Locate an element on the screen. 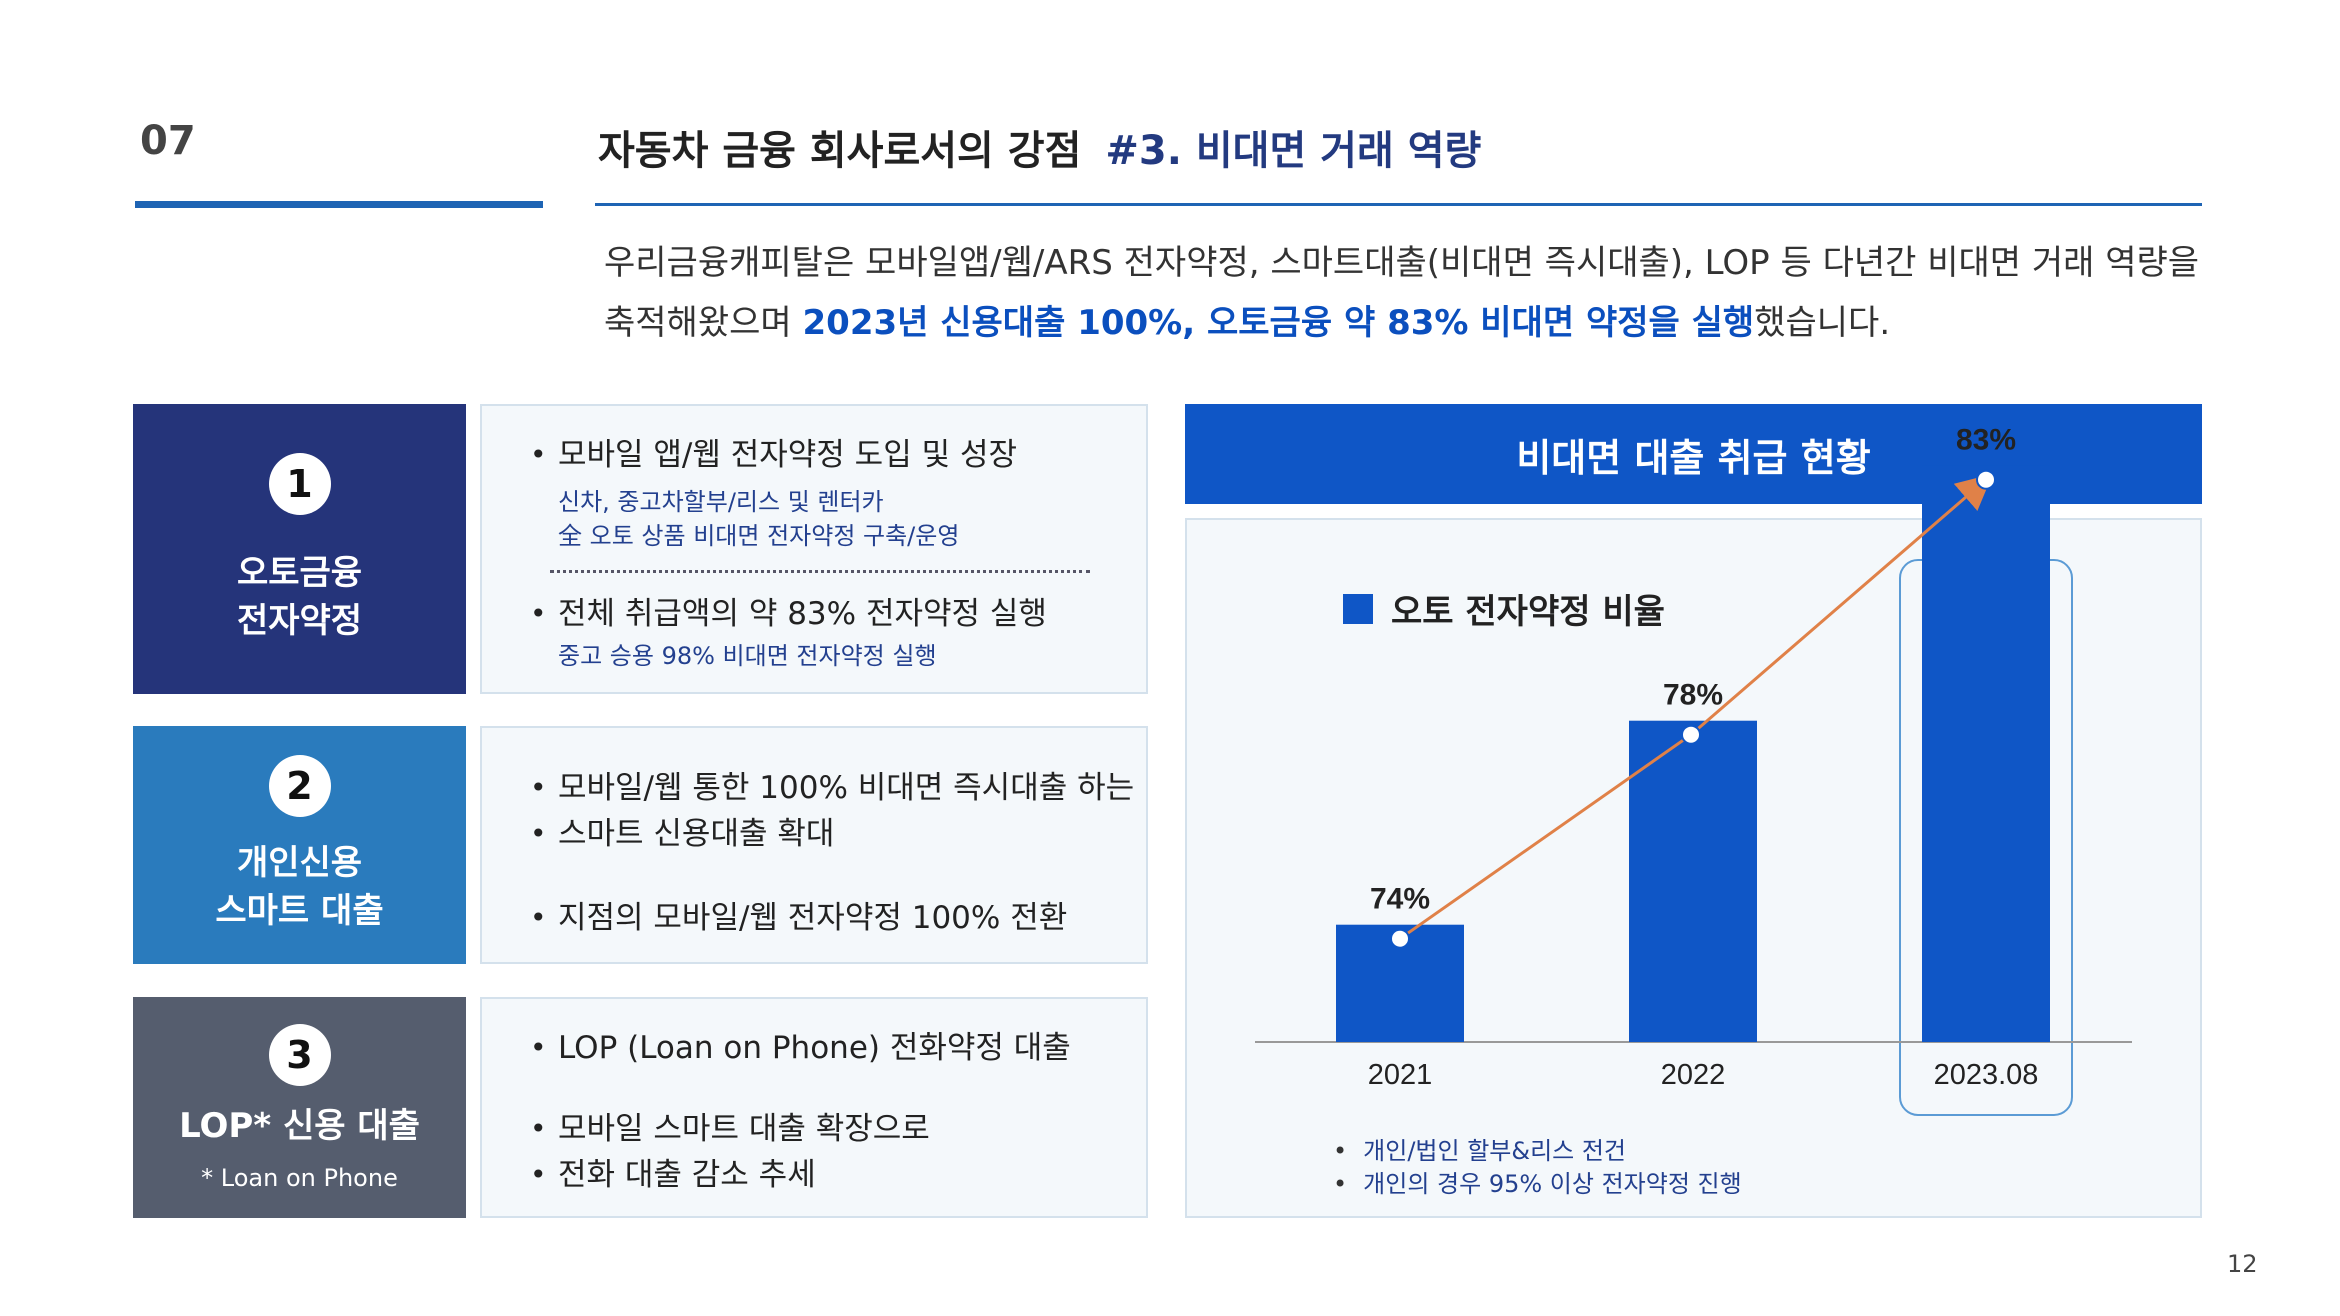  card-2-number: 2 is located at coordinates (299, 786).